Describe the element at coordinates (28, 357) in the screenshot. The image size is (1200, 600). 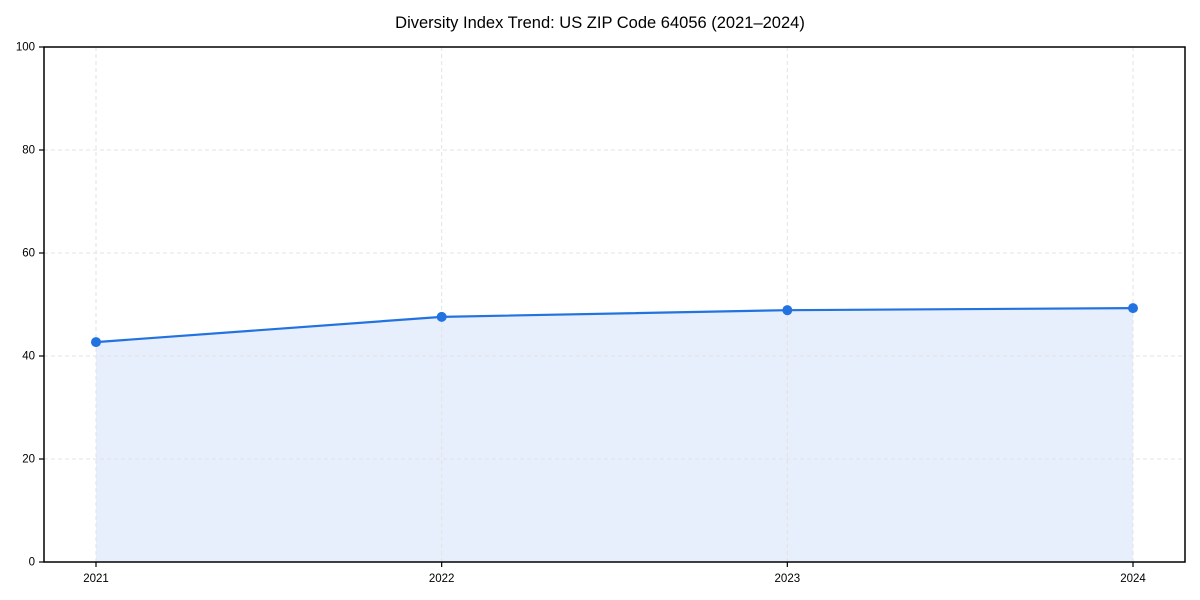
I see `y-tick-label: 40` at that location.